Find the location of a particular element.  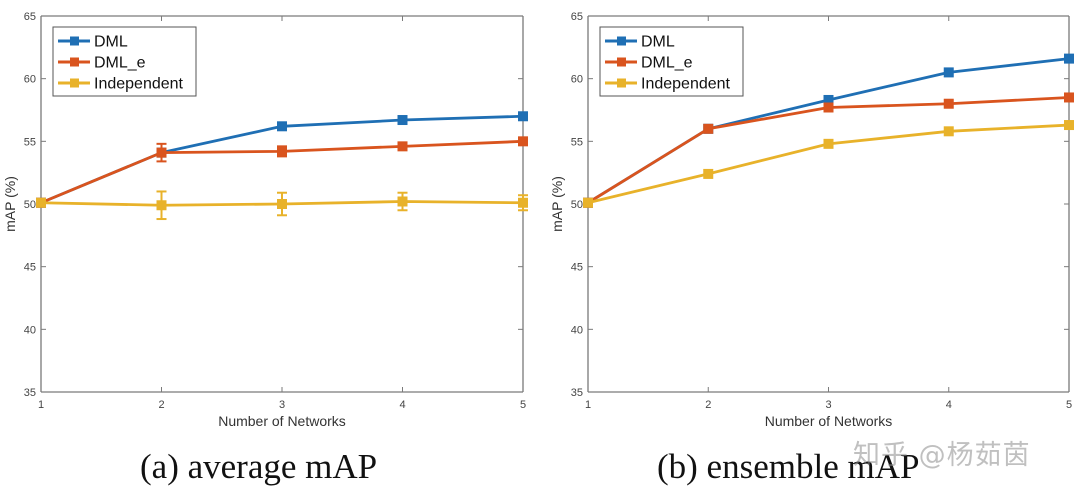

caption-average-map: (a) average mAP is located at coordinates (259, 466).